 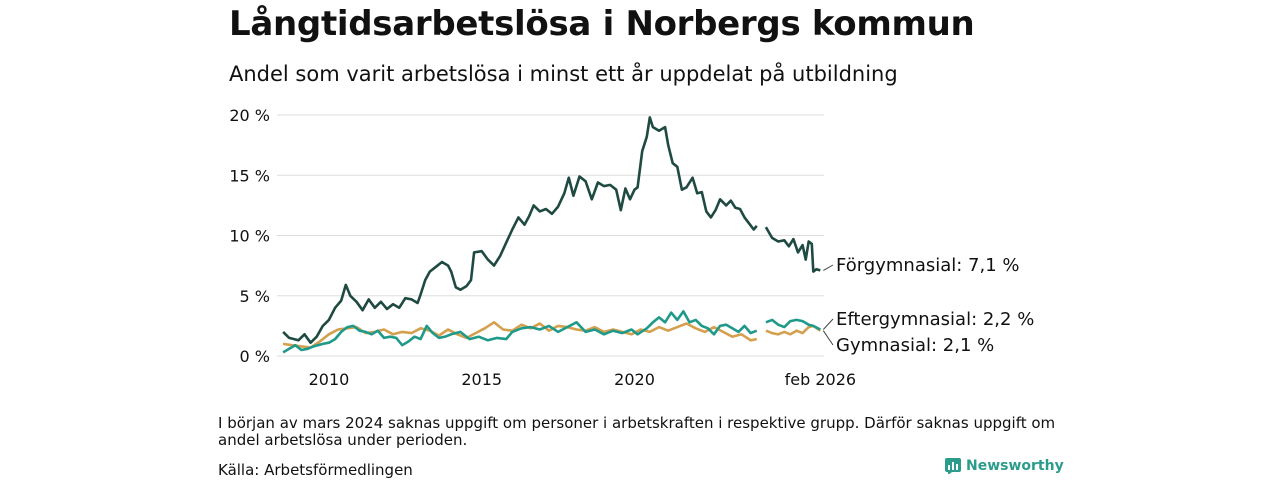 What do you see at coordinates (255, 356) in the screenshot?
I see `y-tick-label: 0 %` at bounding box center [255, 356].